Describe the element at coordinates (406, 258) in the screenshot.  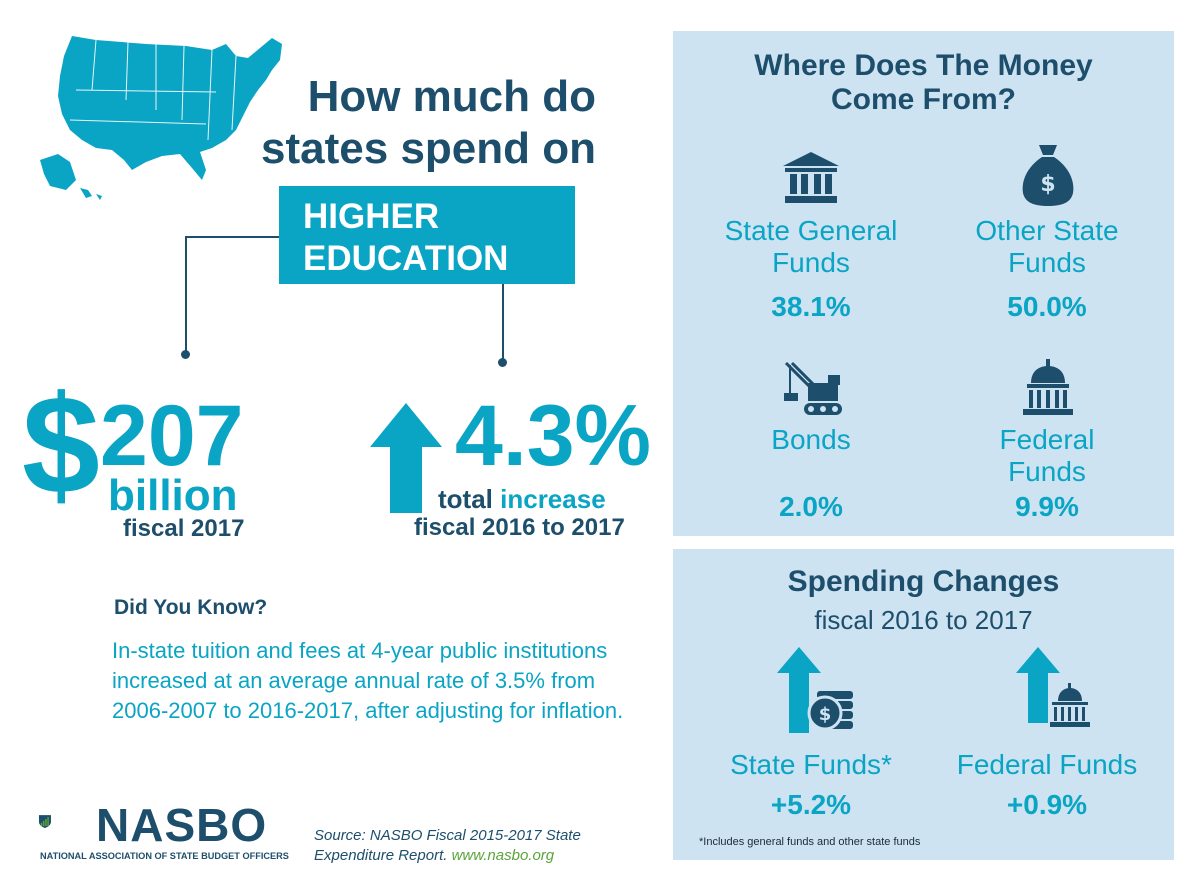
I see `banner-line-2: EDUCATION` at that location.